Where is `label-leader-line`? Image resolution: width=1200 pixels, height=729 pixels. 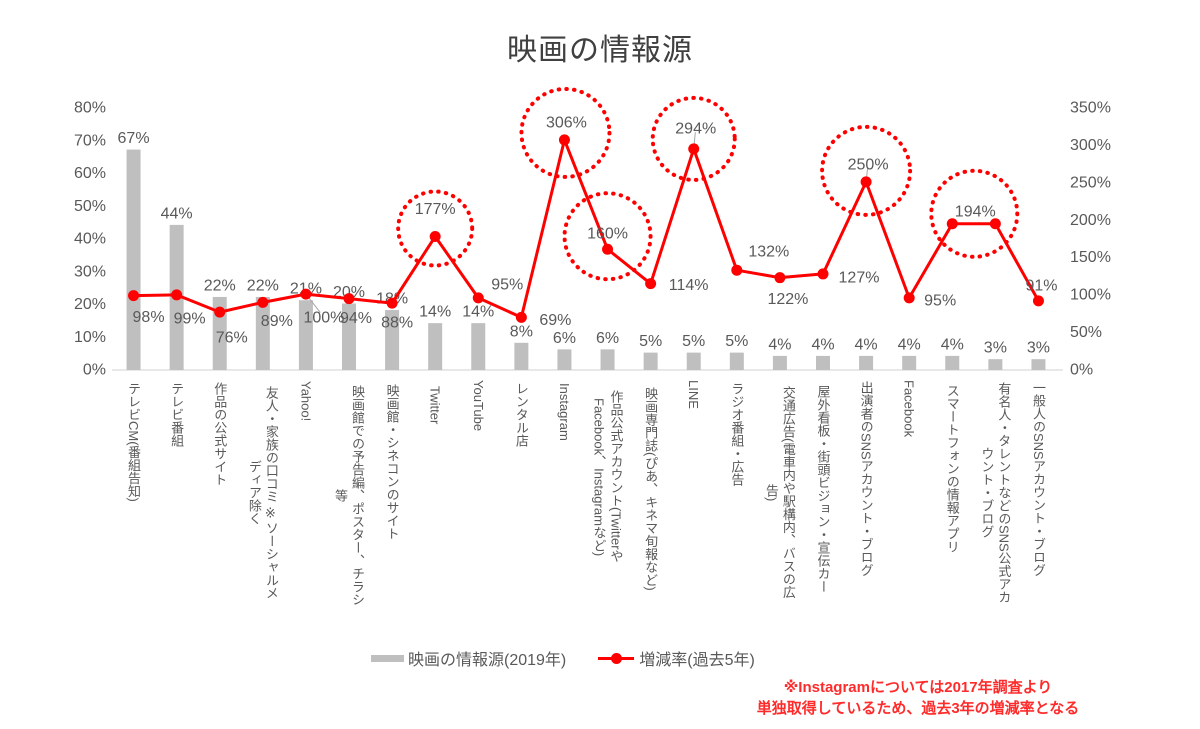
label-leader-line is located at coordinates (314, 305).